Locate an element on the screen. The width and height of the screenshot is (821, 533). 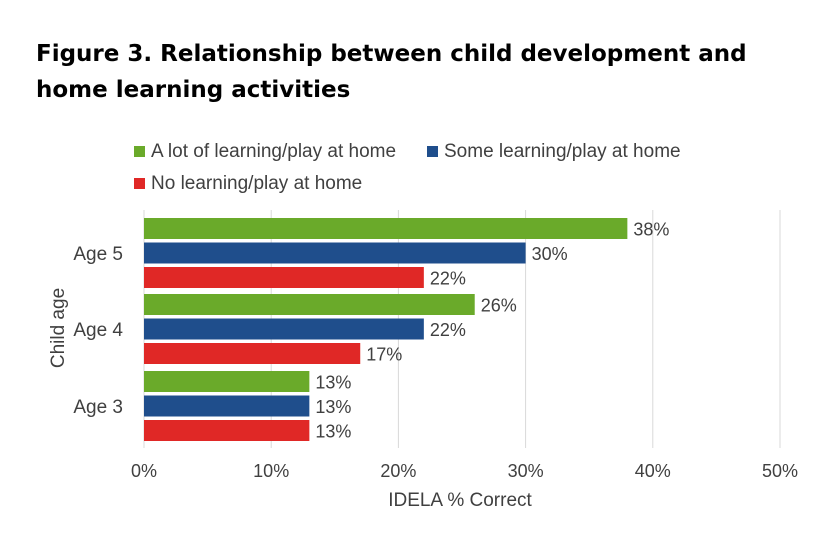
category-label: Age 3 is located at coordinates (98, 407).